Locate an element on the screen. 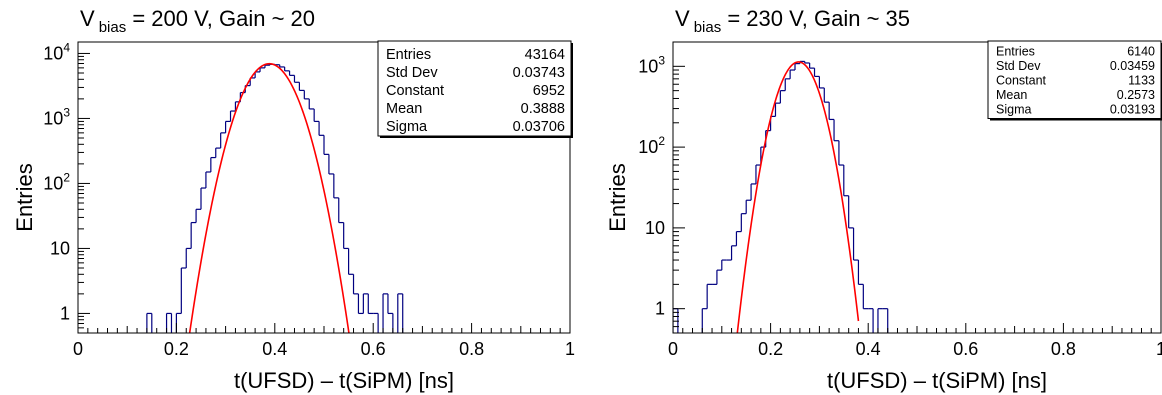  chart1-x-tick-label: 0.4 is located at coordinates (274, 349).